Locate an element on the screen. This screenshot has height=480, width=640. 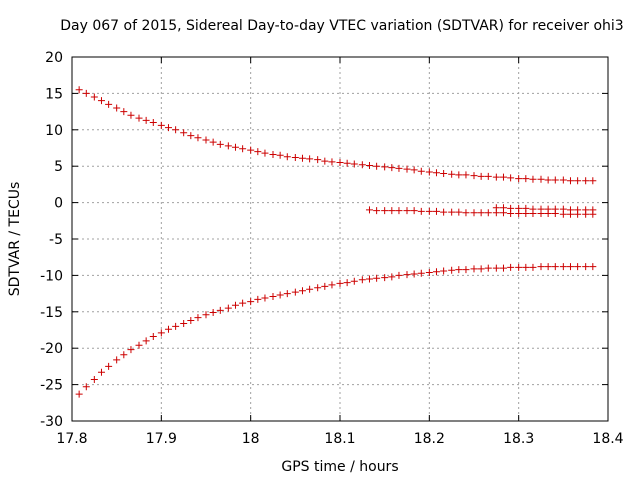
y-tick-label: 15 is located at coordinates (54, 94).